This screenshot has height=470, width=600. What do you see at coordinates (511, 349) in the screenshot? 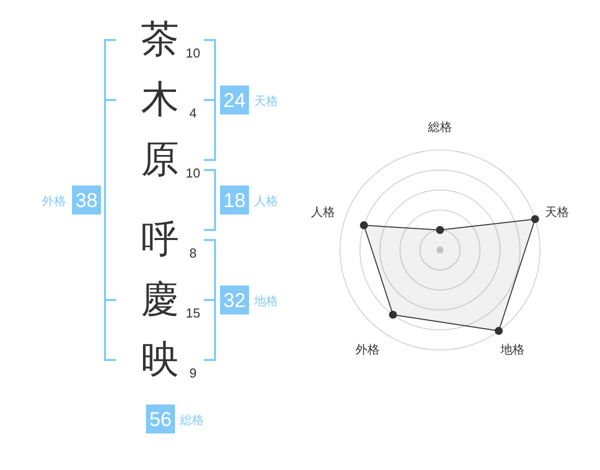
I see `spoke-label: 地格` at bounding box center [511, 349].